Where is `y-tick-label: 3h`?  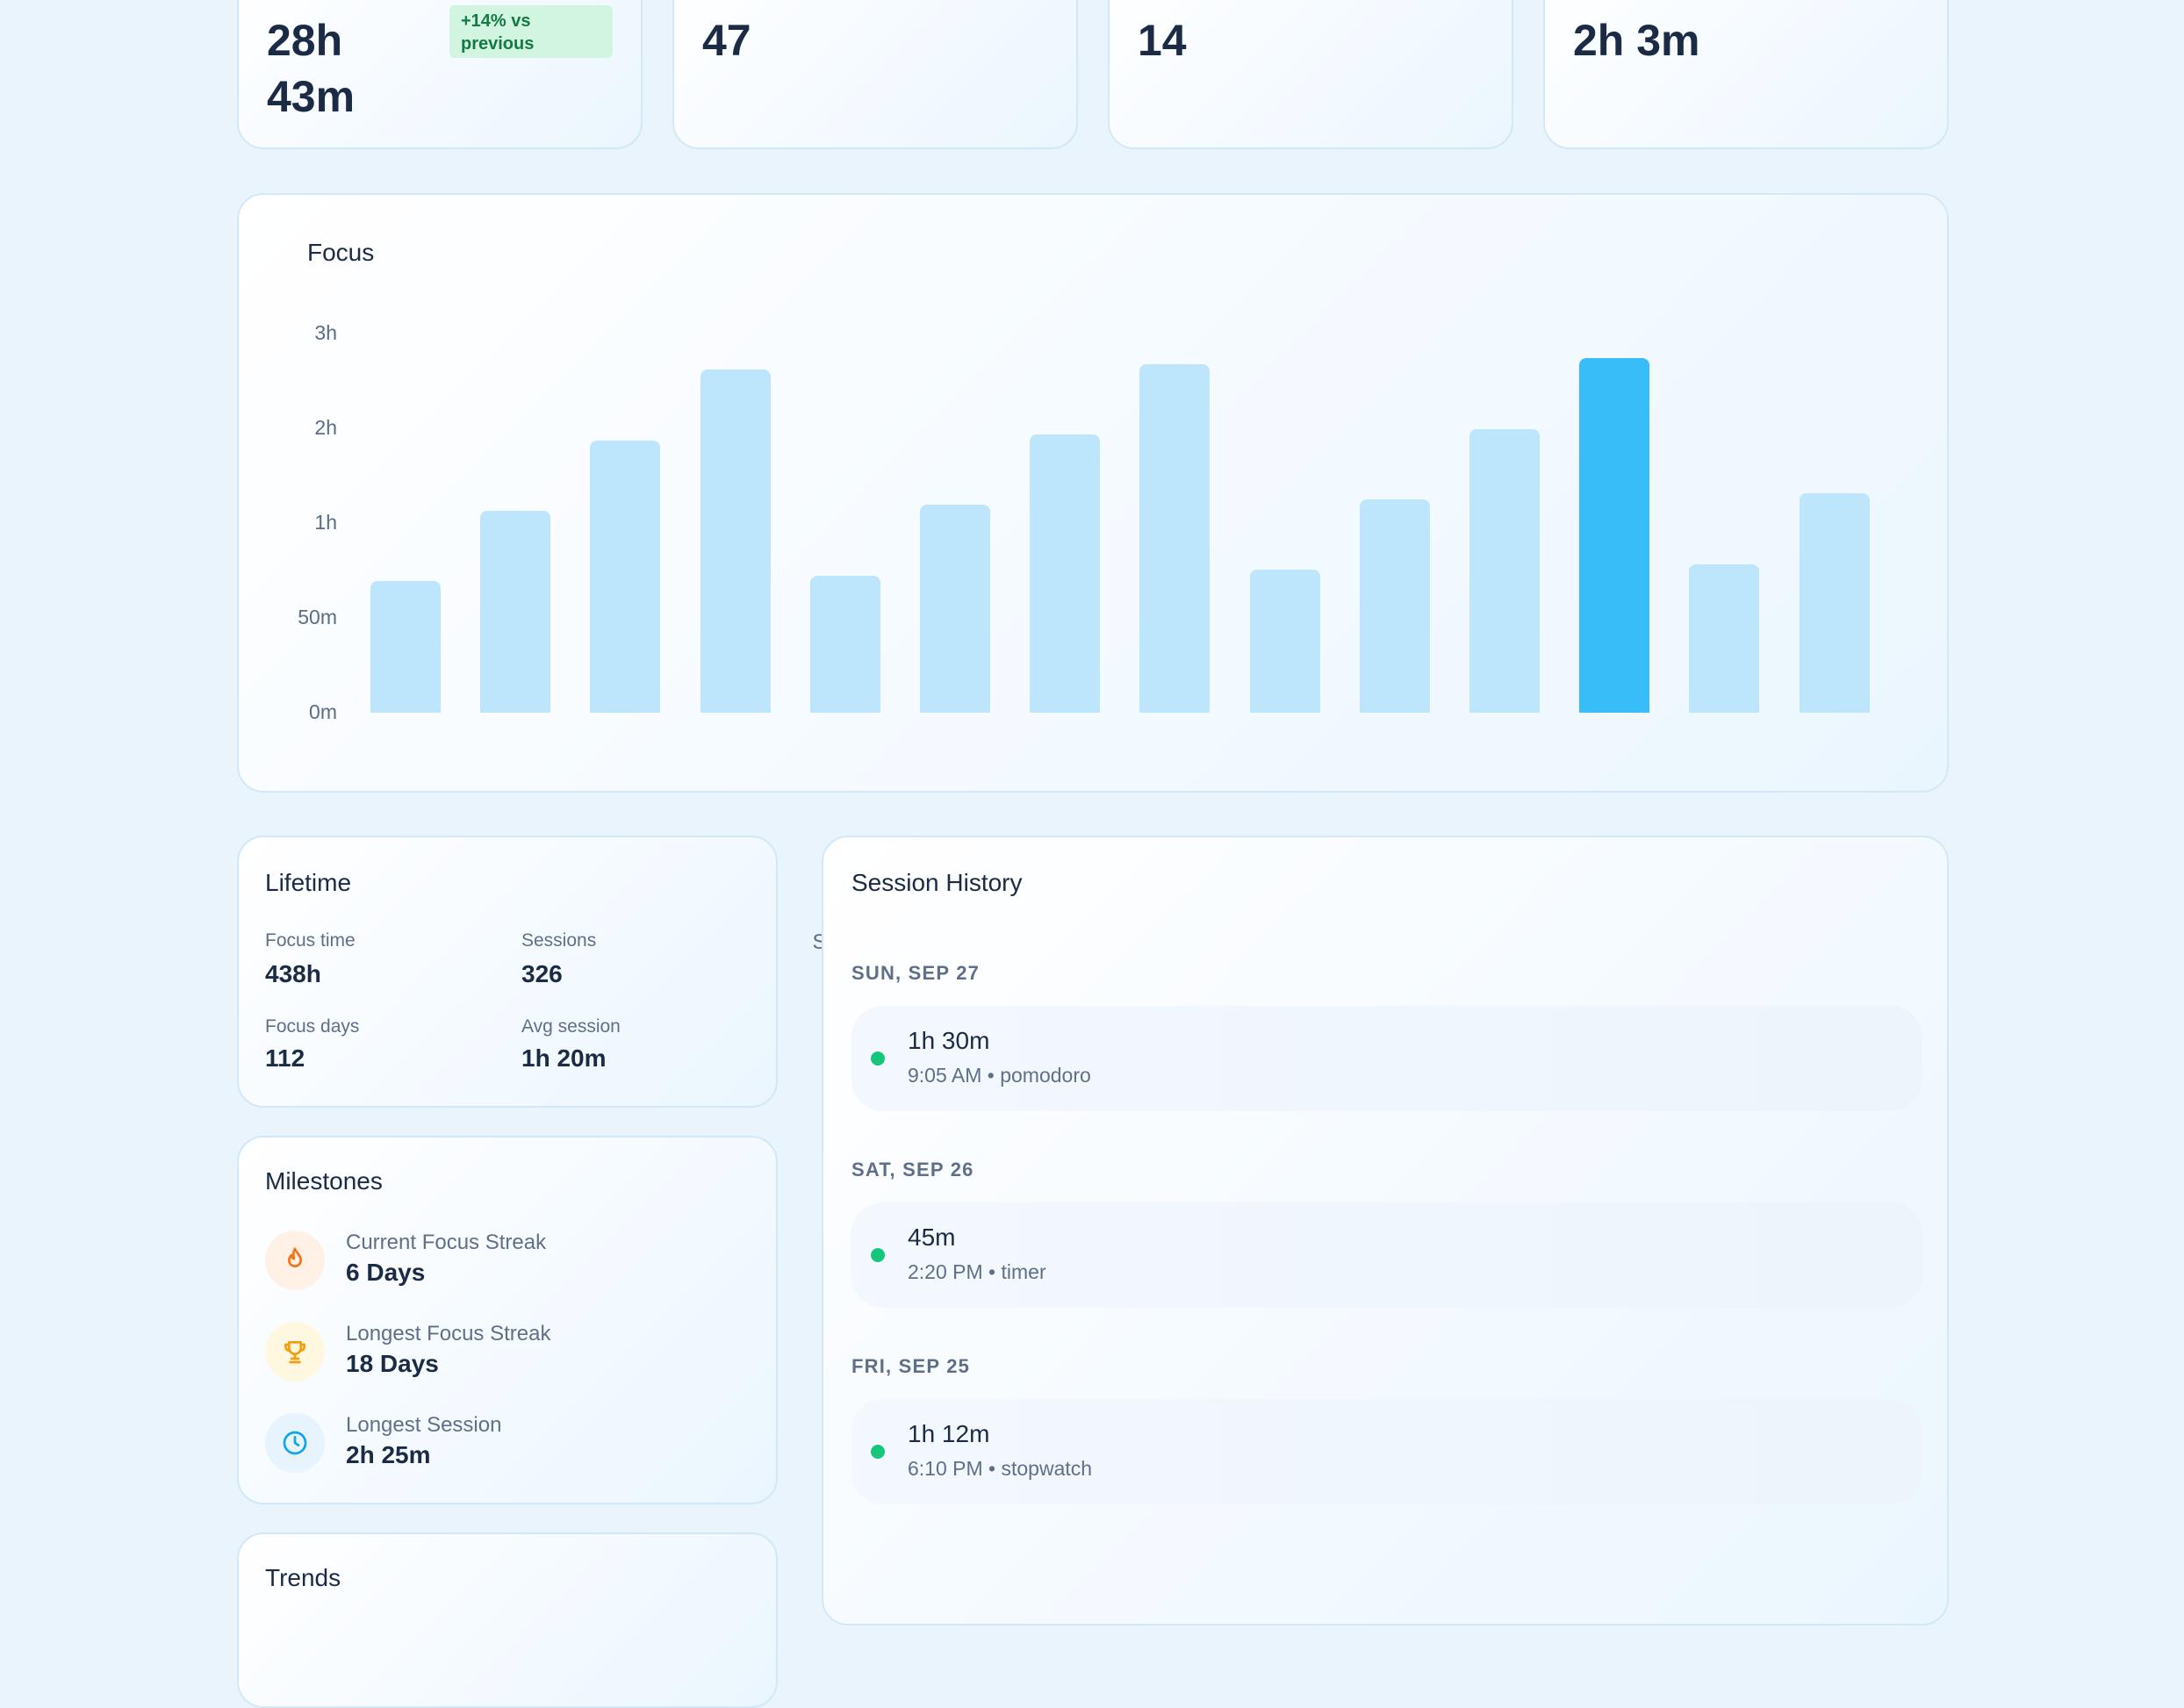 y-tick-label: 3h is located at coordinates (325, 332).